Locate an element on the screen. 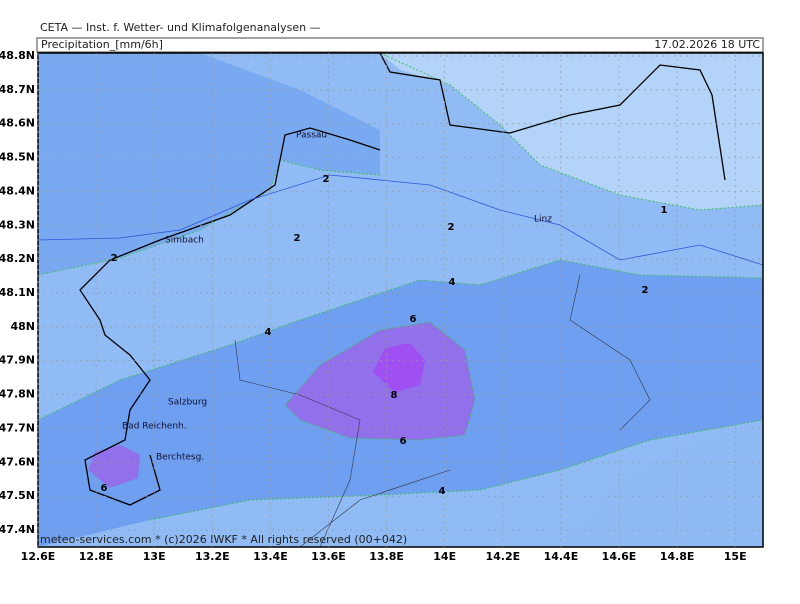 The height and width of the screenshot is (604, 800). place-label: Berchtesg. is located at coordinates (180, 458).